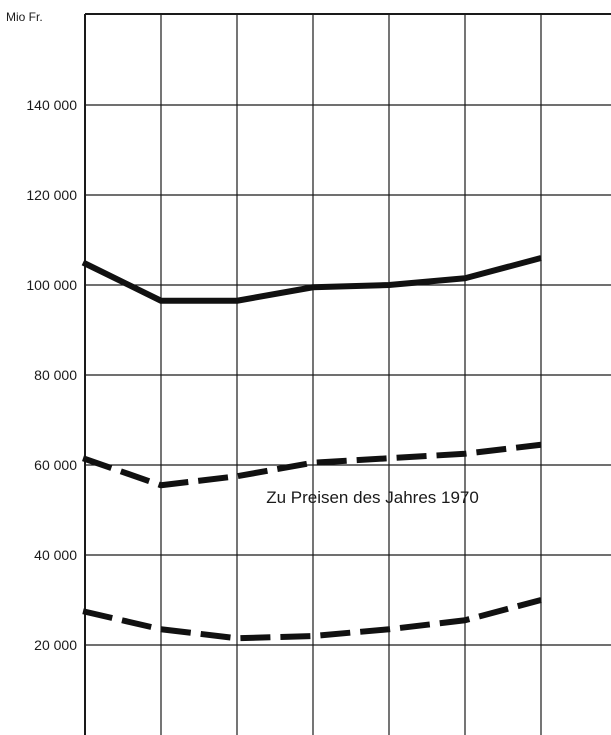 The height and width of the screenshot is (735, 611). I want to click on y-tick-label: 100 000, so click(51, 285).